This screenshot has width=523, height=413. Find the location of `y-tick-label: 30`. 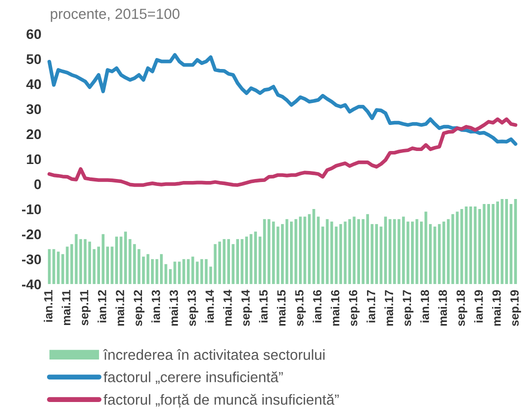

y-tick-label: 30 is located at coordinates (33, 109).